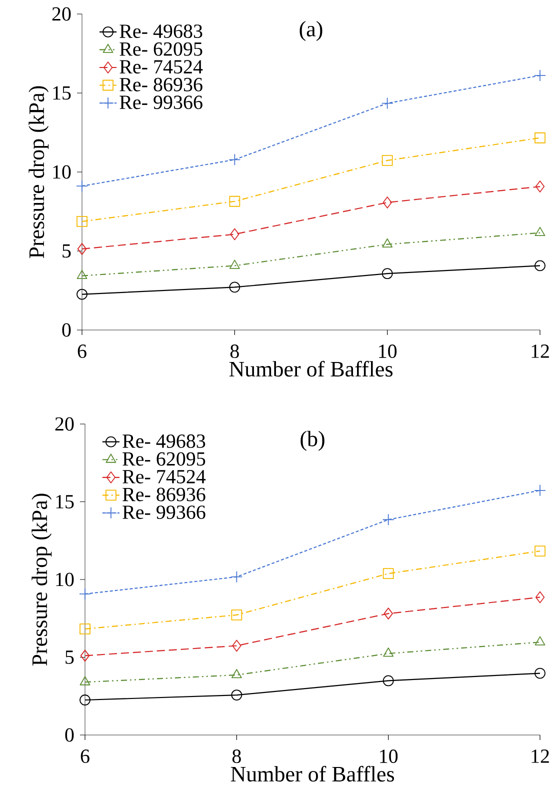 The image size is (560, 800). I want to click on chart-title: (b), so click(312, 440).